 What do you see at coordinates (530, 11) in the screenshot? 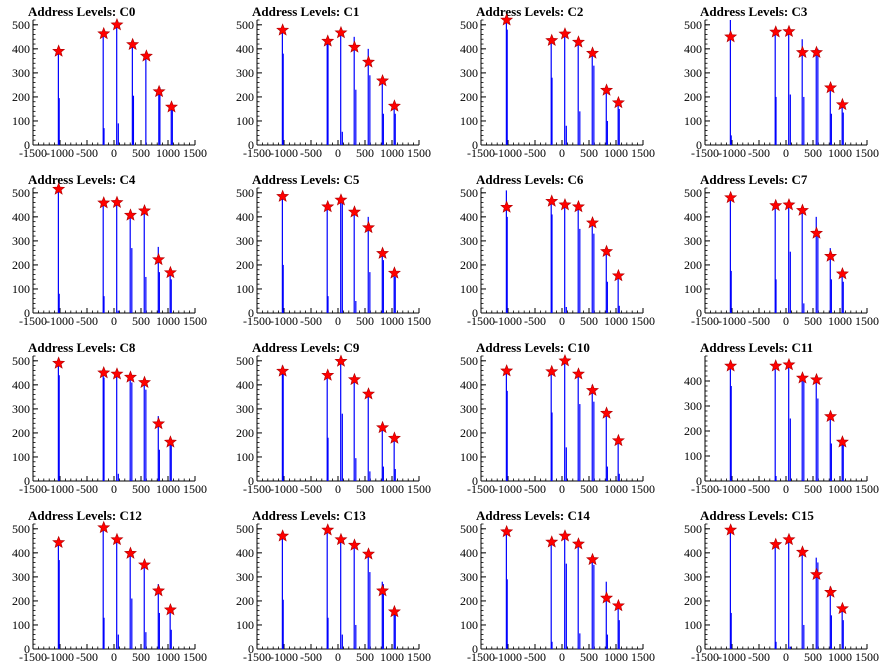
I see `chart-title: Address Levels: C2` at bounding box center [530, 11].